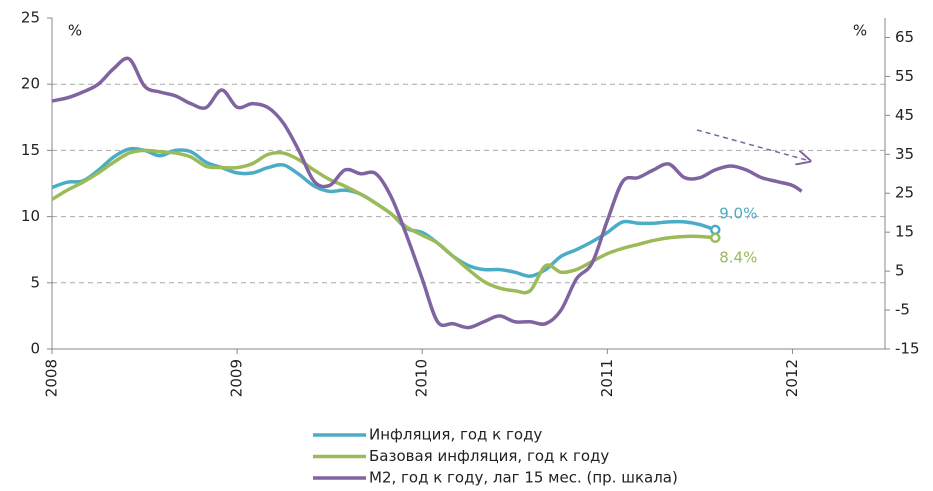 The height and width of the screenshot is (491, 933). What do you see at coordinates (904, 193) in the screenshot?
I see `y2-tick-label: 25` at bounding box center [904, 193].